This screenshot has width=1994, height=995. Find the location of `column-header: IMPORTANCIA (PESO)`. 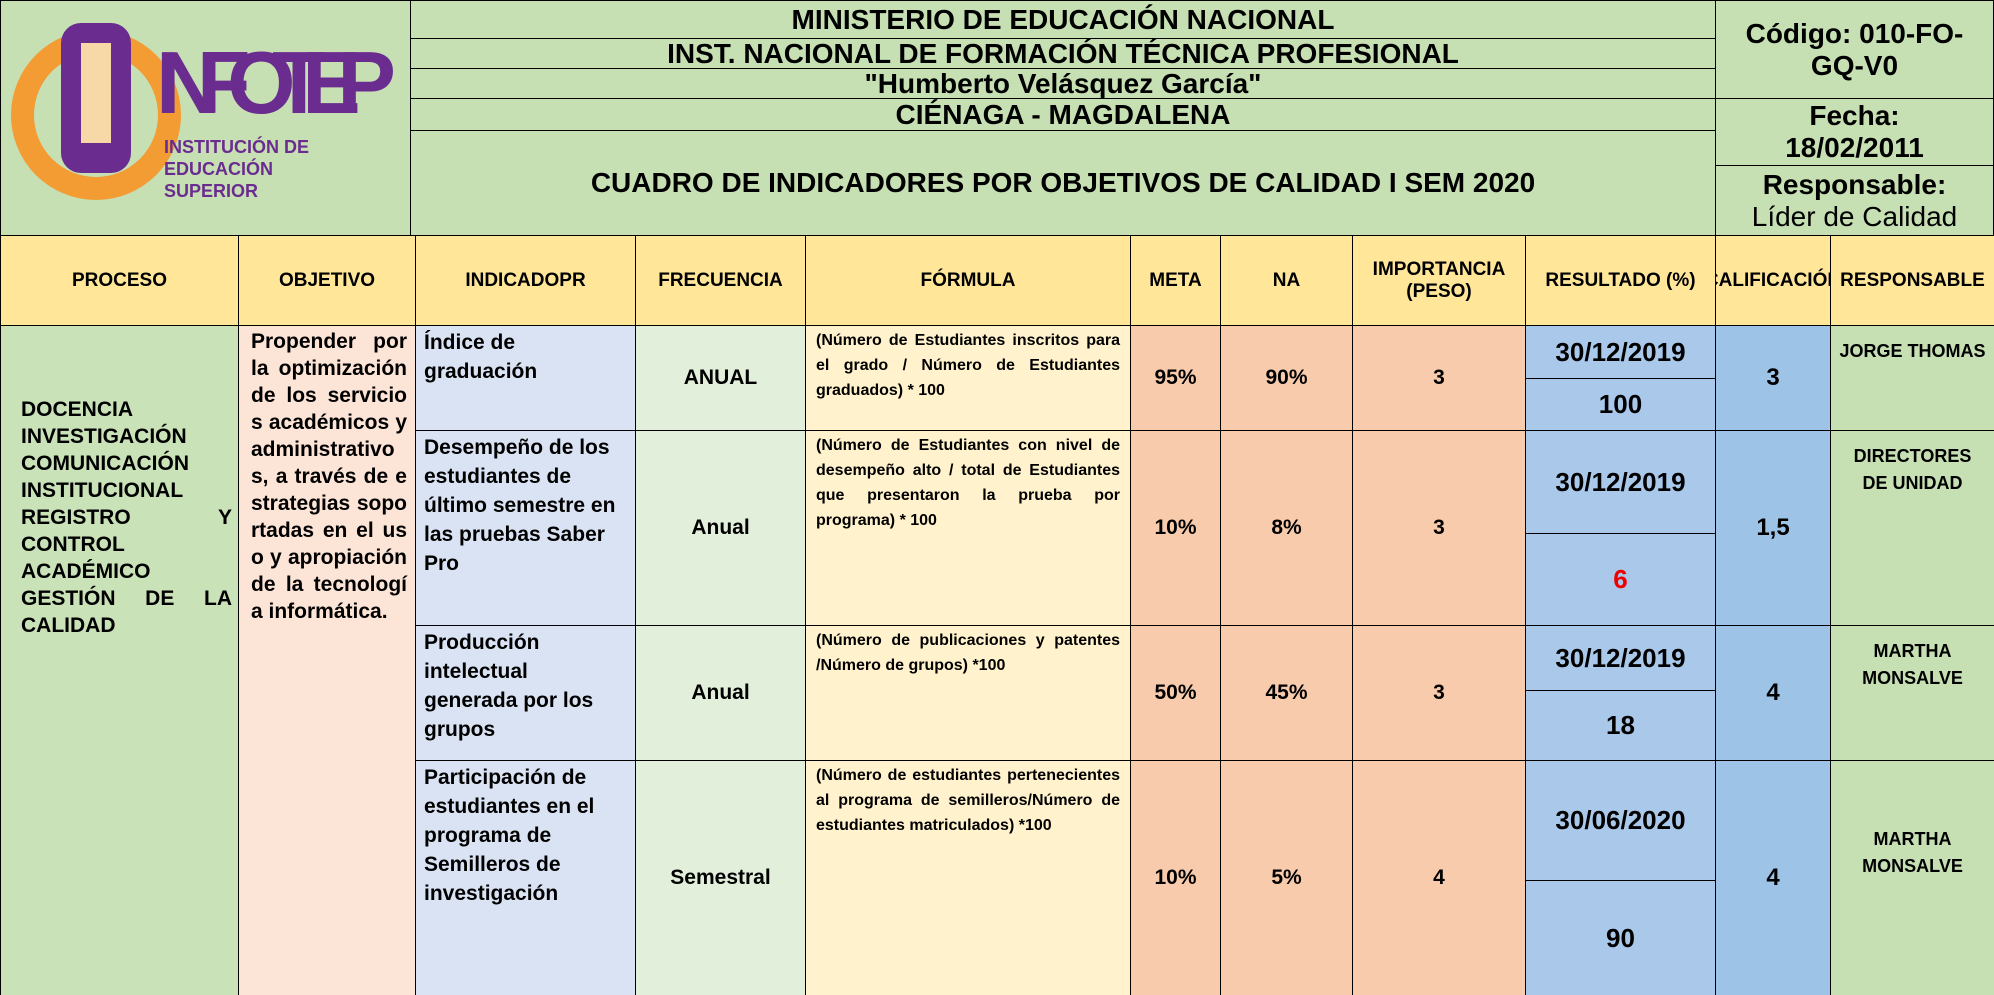

column-header: IMPORTANCIA (PESO) is located at coordinates (1439, 280).